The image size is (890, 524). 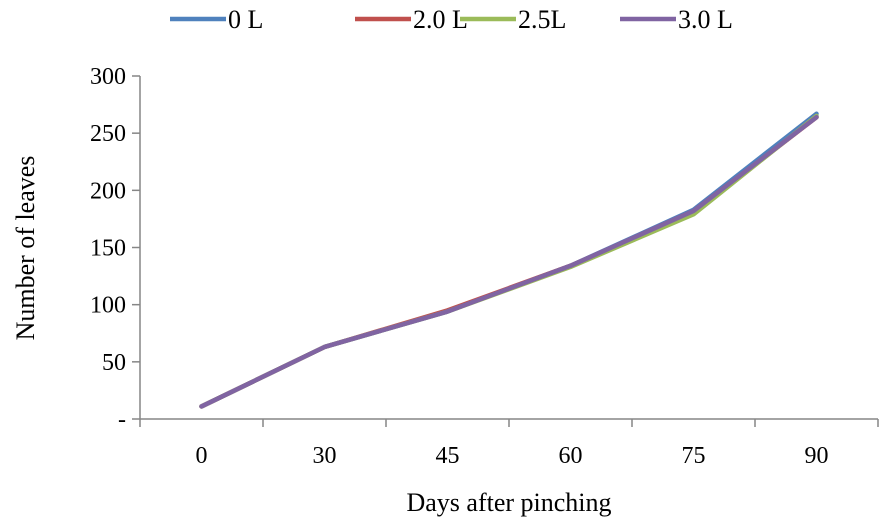 What do you see at coordinates (508, 502) in the screenshot?
I see `x-axis-title: Days after pinching` at bounding box center [508, 502].